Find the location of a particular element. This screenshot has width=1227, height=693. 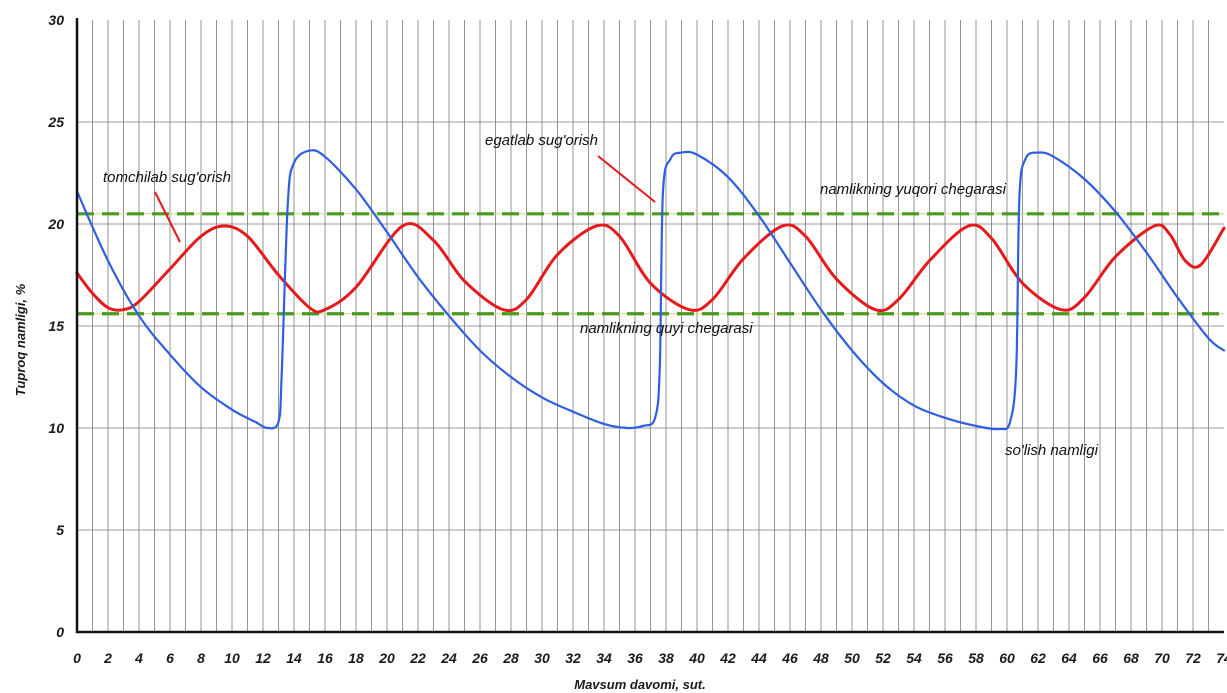

y-tick-label: 10 is located at coordinates (56, 428).